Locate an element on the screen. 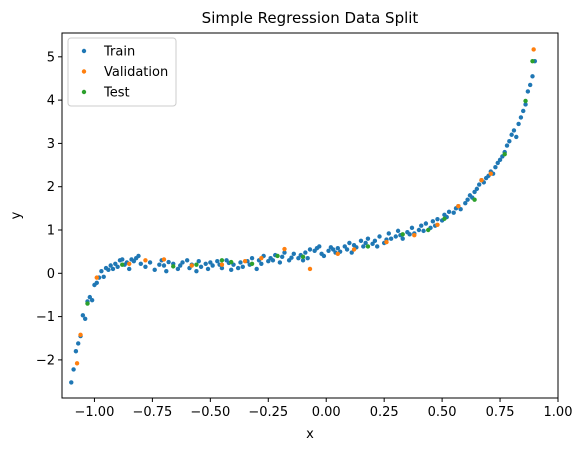  x-tick-label: 0.75 is located at coordinates (500, 412).